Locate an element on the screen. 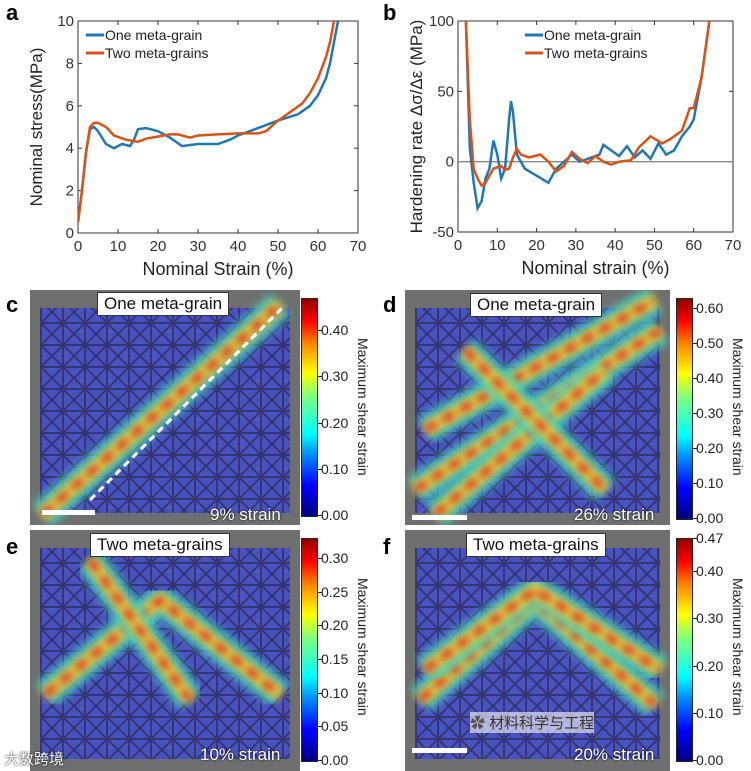 The width and height of the screenshot is (751, 771). y-tick-label: 100 is located at coordinates (441, 21).